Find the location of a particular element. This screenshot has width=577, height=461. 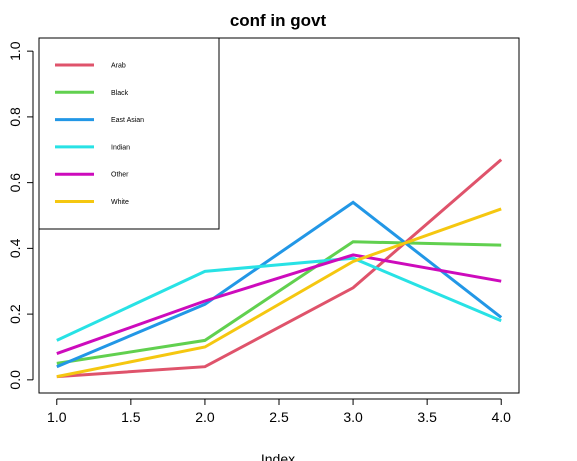

legend-label: Other is located at coordinates (120, 175).